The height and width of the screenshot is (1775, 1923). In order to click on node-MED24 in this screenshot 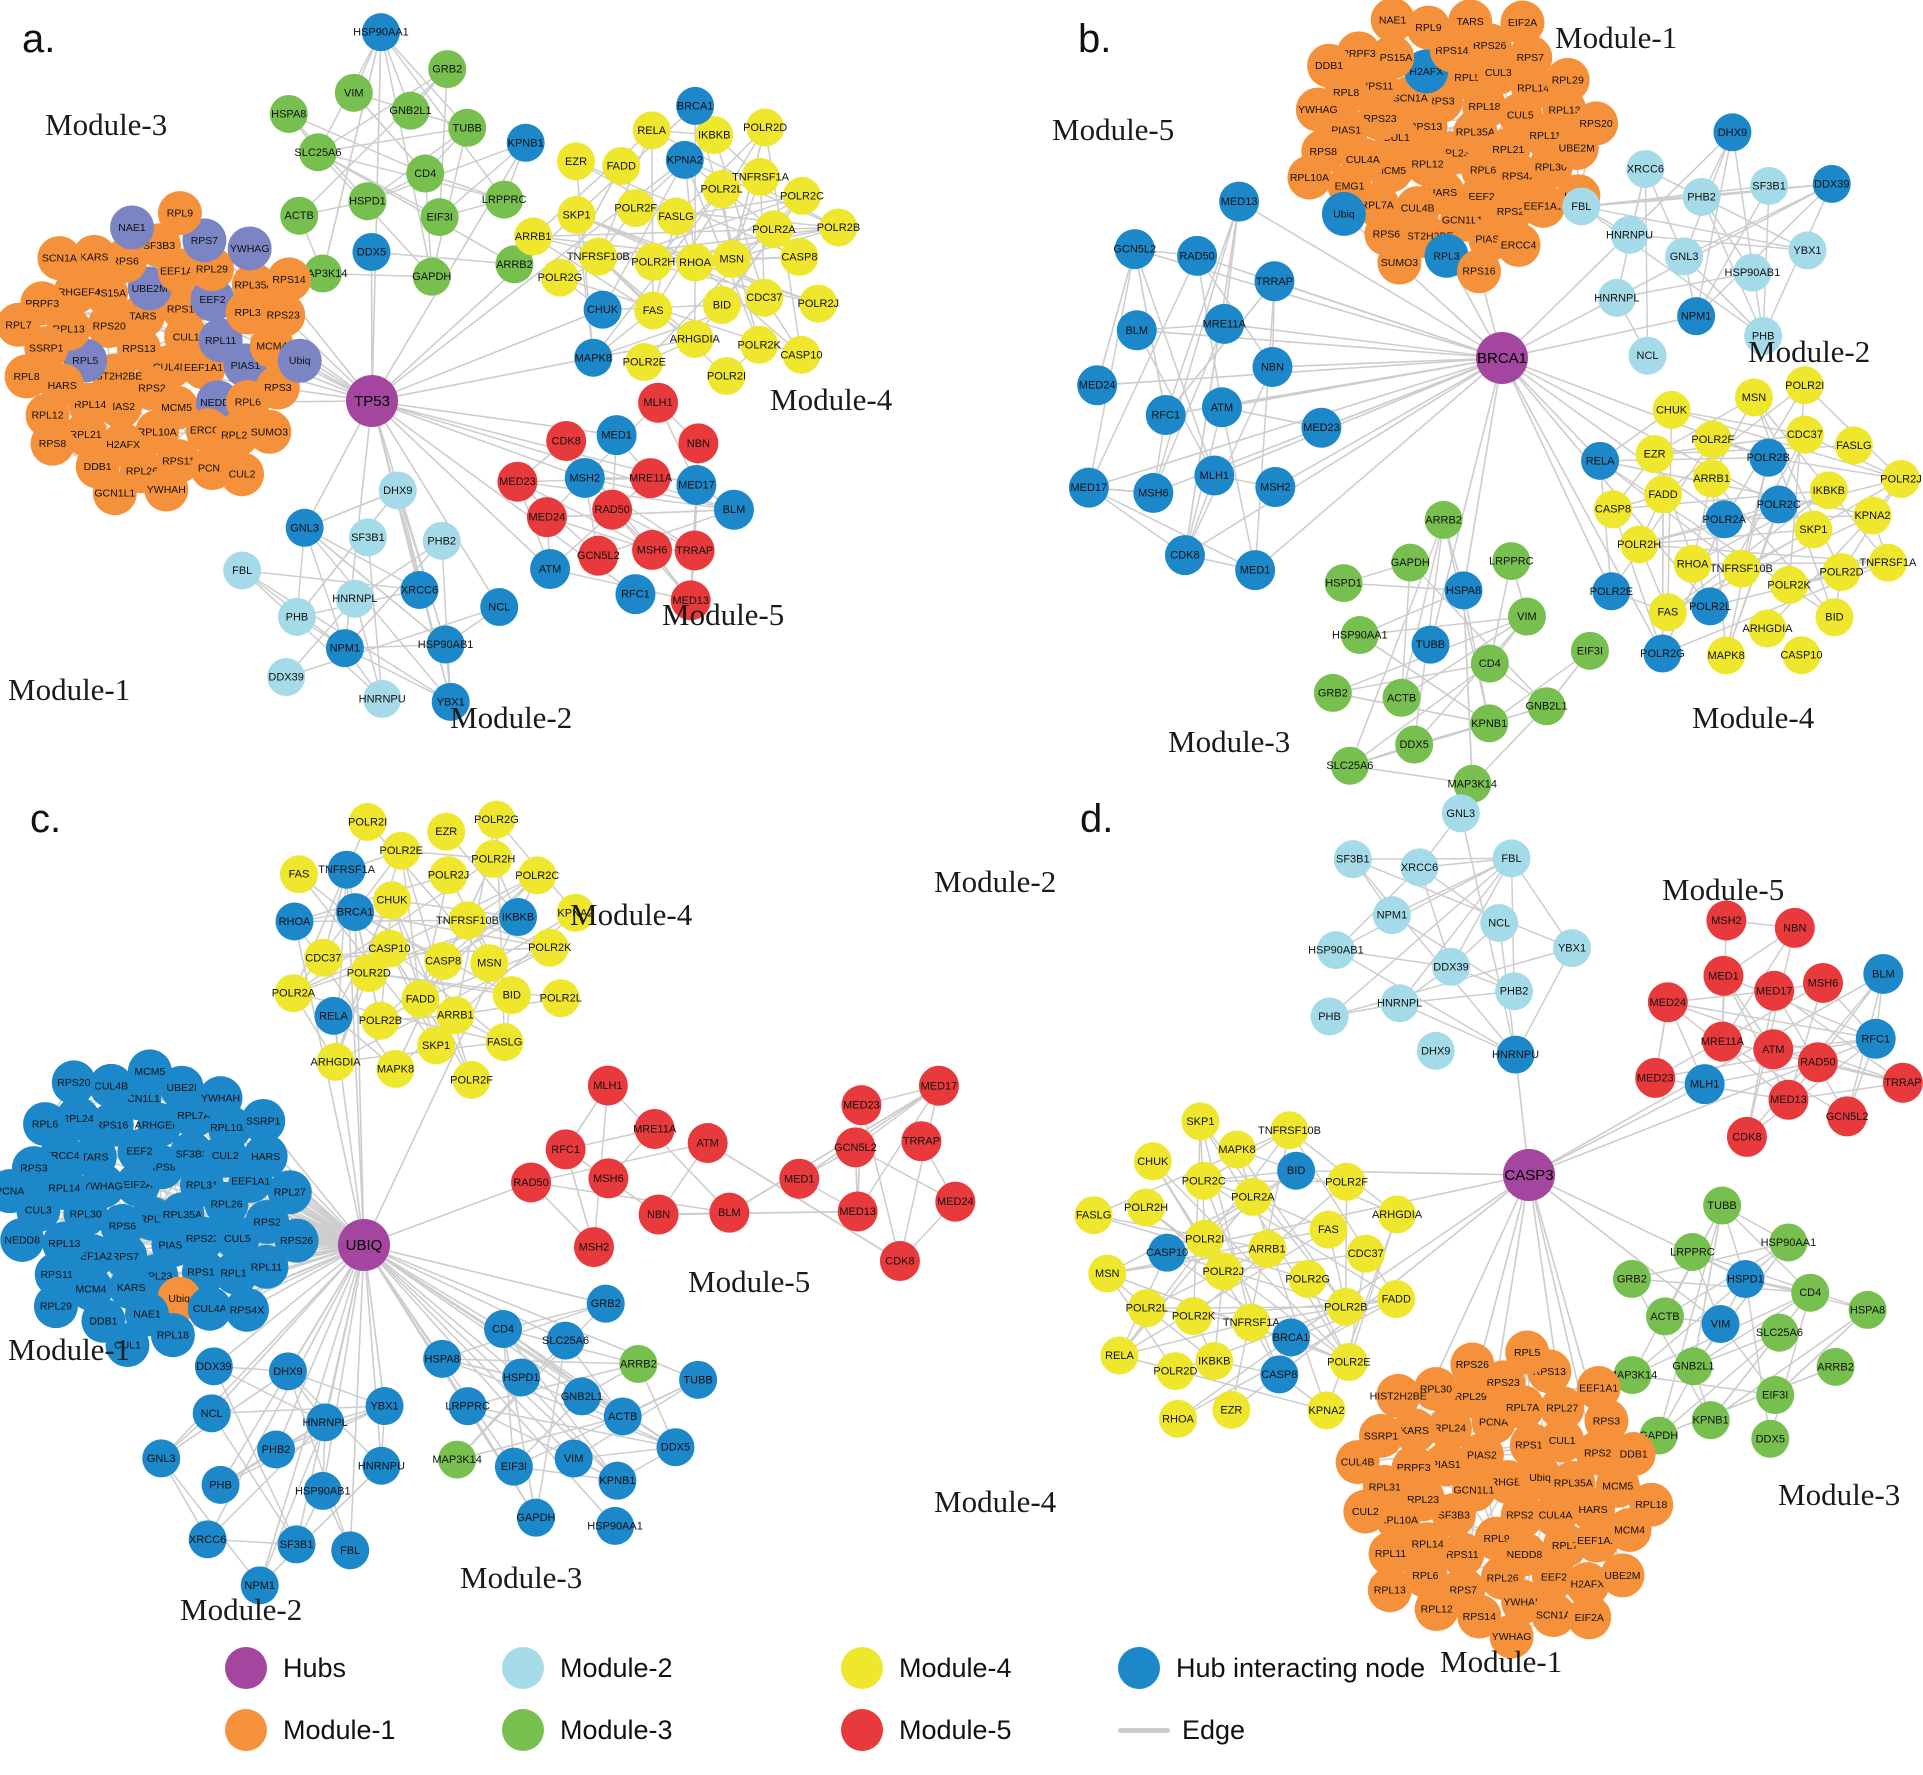, I will do `click(1667, 1002)`.